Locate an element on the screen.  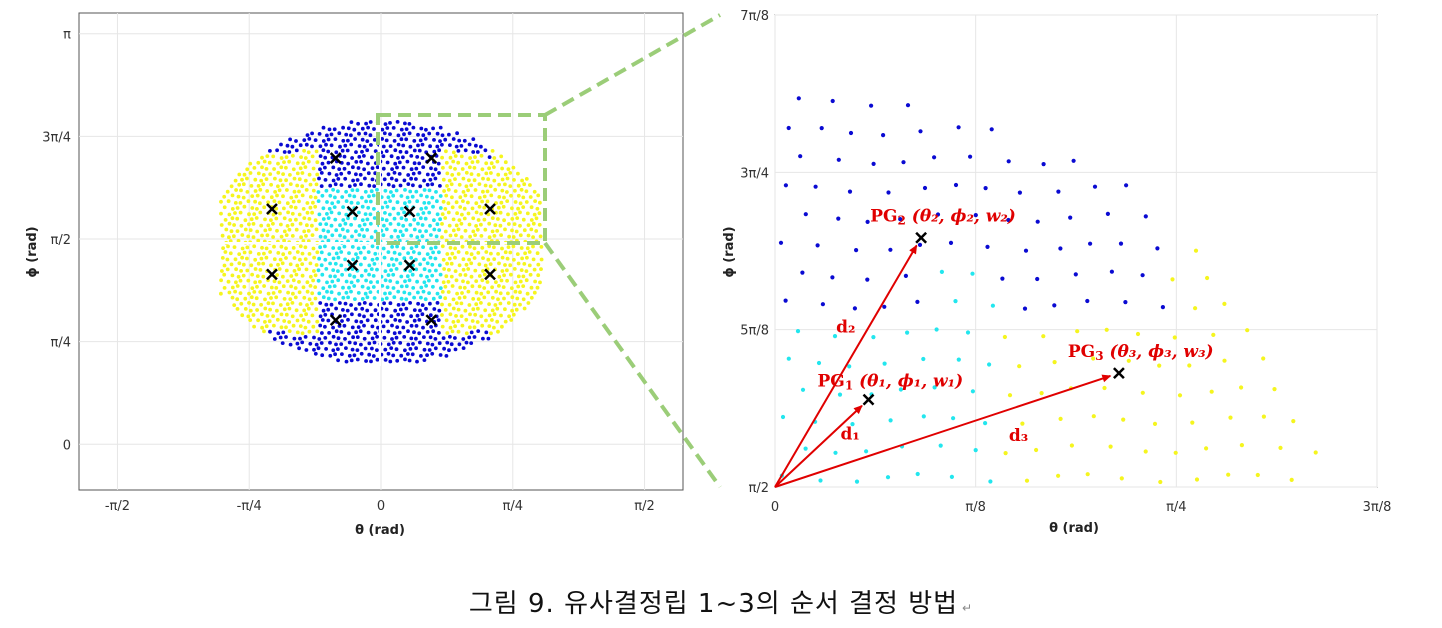
zoom-connector-bottom is located at coordinates (632, 365).